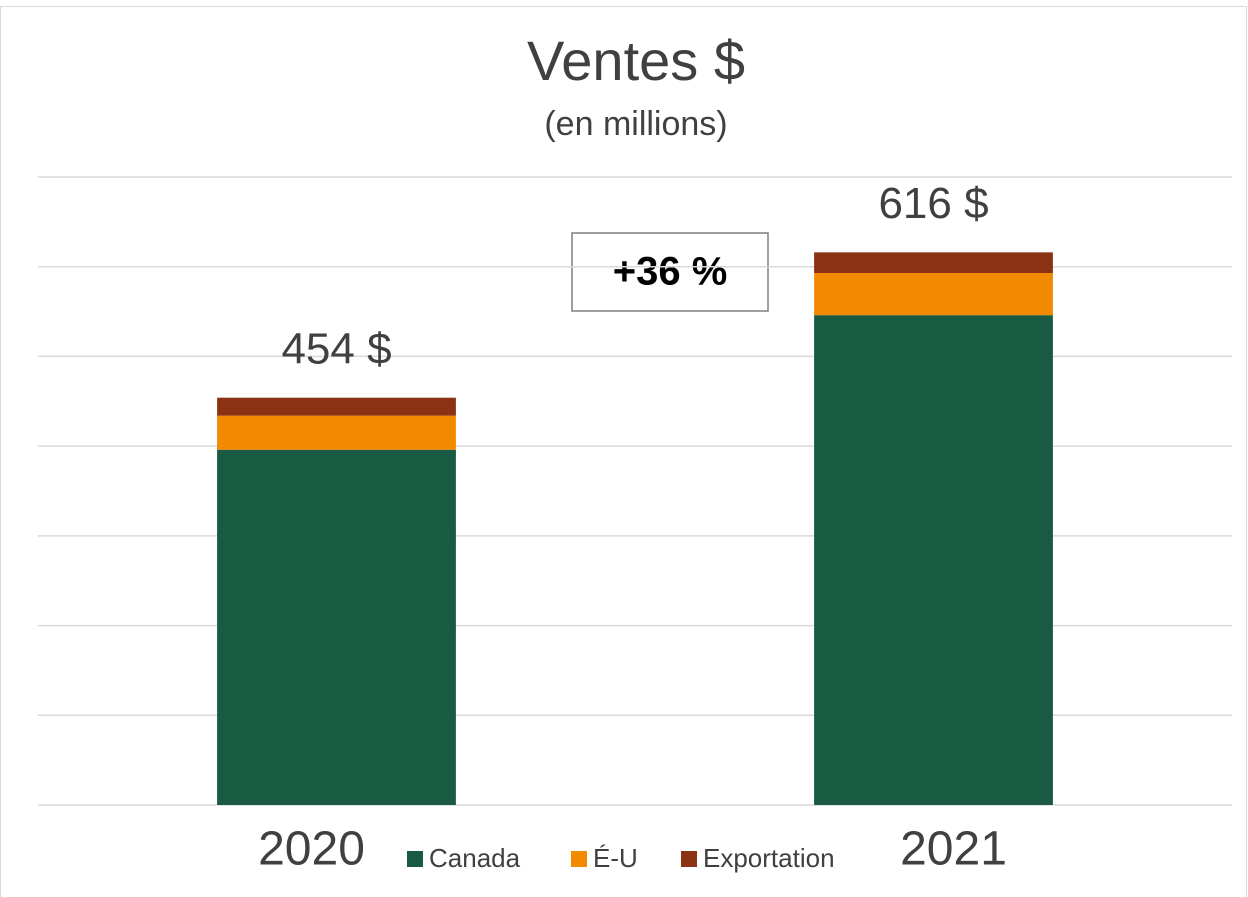  Describe the element at coordinates (311, 849) in the screenshot. I see `x-tick-label: 2020` at that location.